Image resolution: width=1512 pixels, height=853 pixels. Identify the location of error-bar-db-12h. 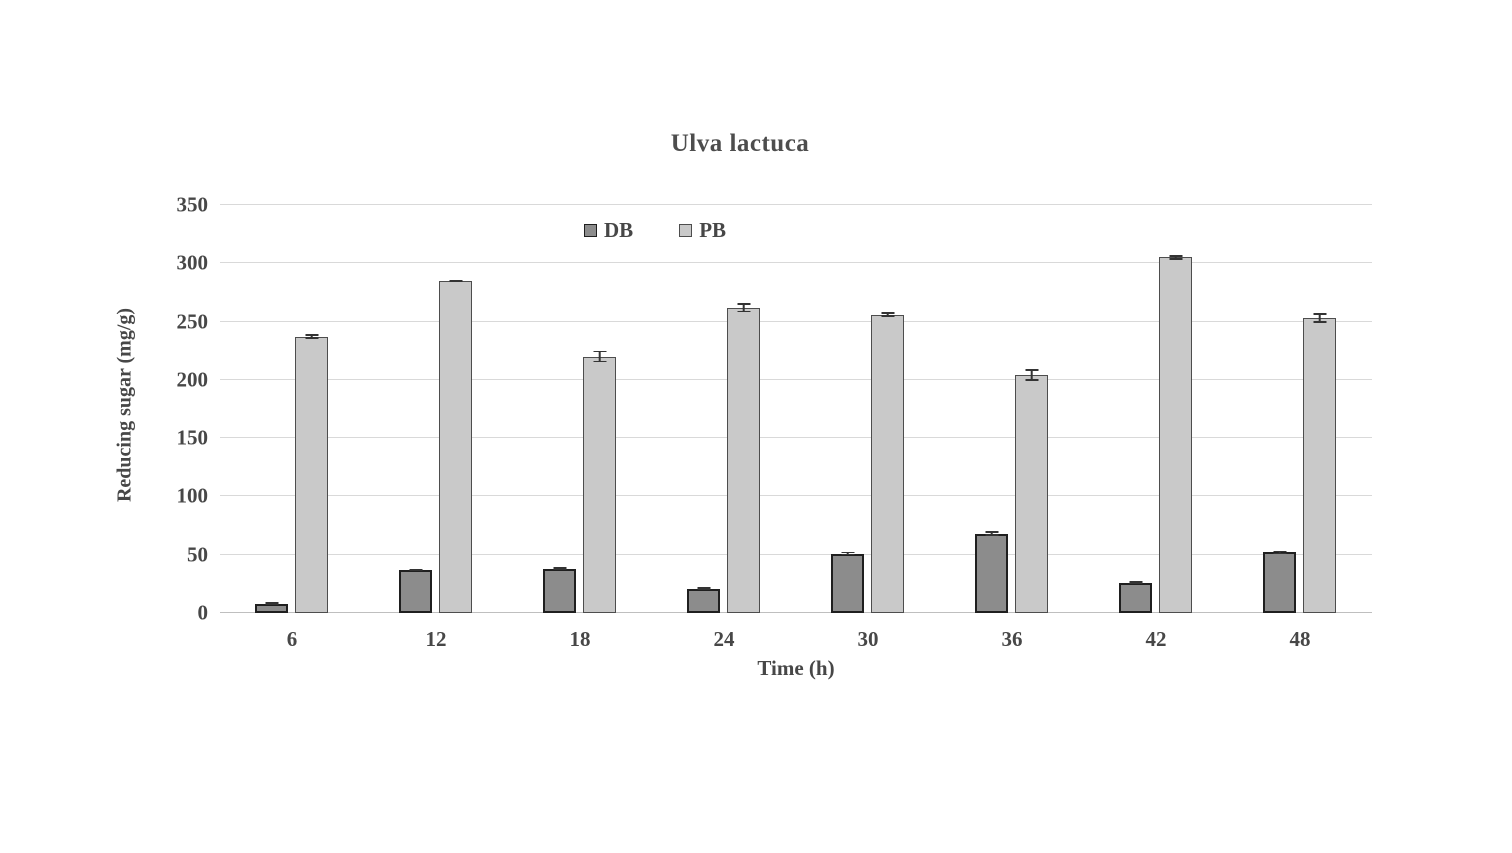
(415, 570).